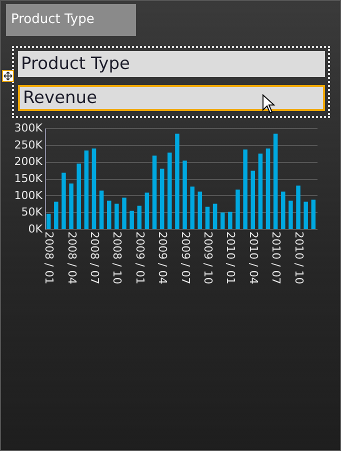  What do you see at coordinates (29, 178) in the screenshot?
I see `y-tick-label: 150K` at bounding box center [29, 178].